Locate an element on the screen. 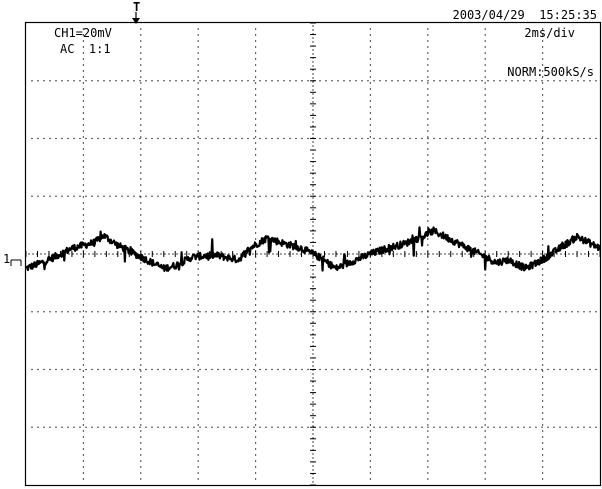  channel-scale: CH1=20mV is located at coordinates (83, 33).